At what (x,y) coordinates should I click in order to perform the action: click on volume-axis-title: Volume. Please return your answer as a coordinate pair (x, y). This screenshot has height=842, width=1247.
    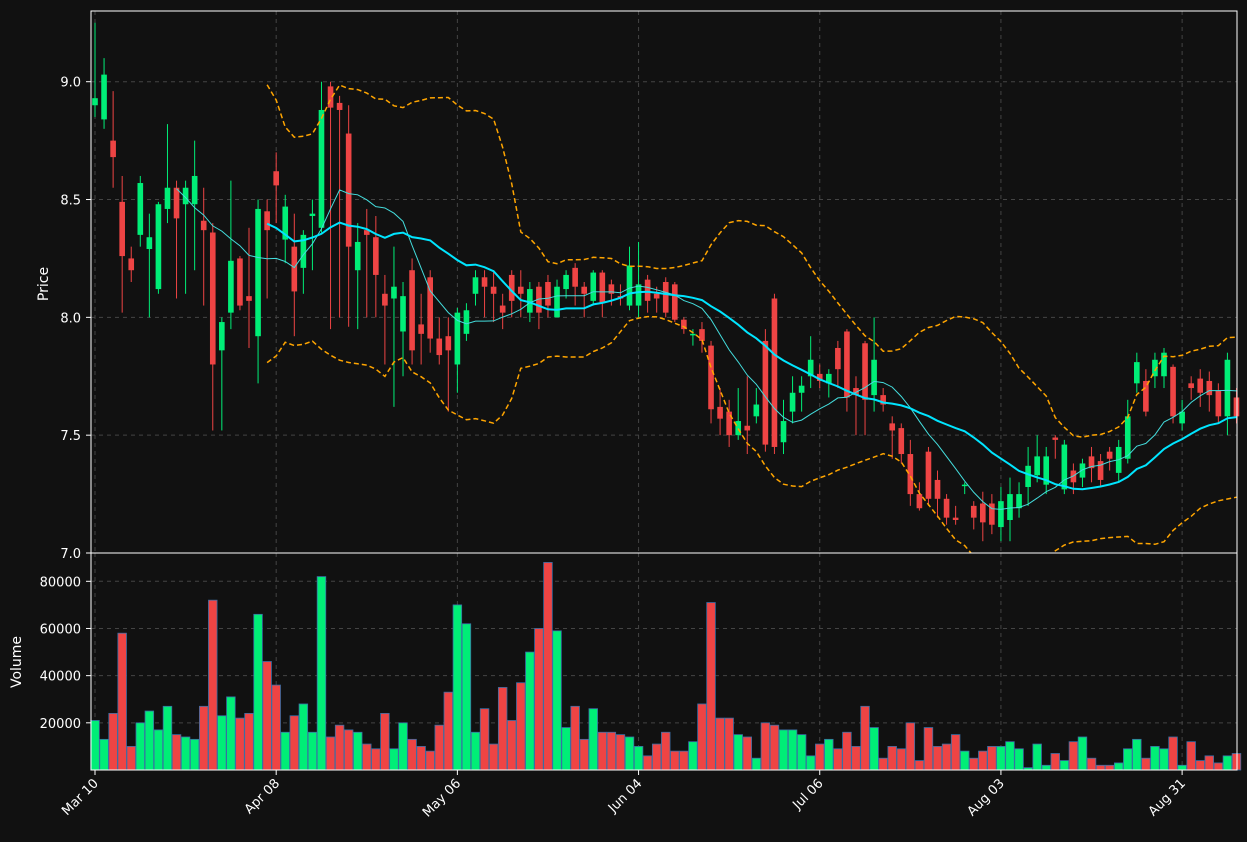
    Looking at the image, I should click on (17, 662).